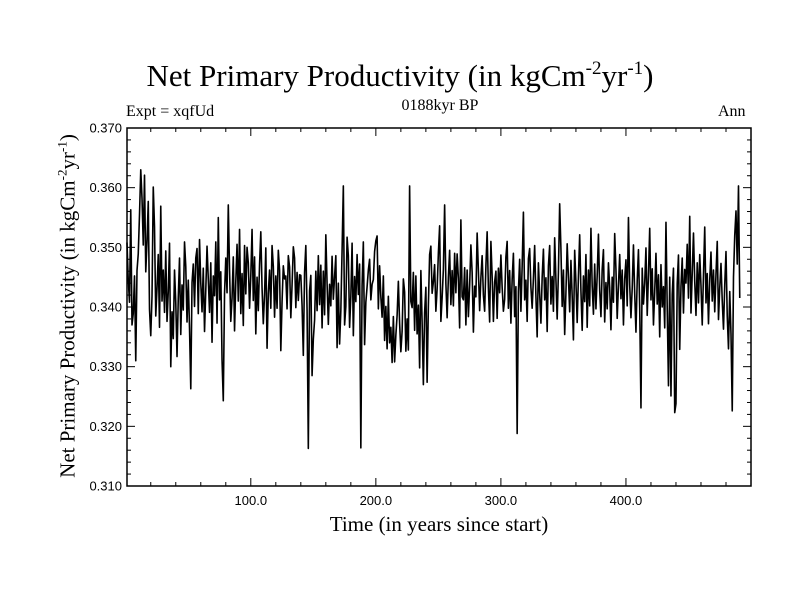 The image size is (800, 600). What do you see at coordinates (439, 524) in the screenshot?
I see `x-axis-label: Time (in years since start)` at bounding box center [439, 524].